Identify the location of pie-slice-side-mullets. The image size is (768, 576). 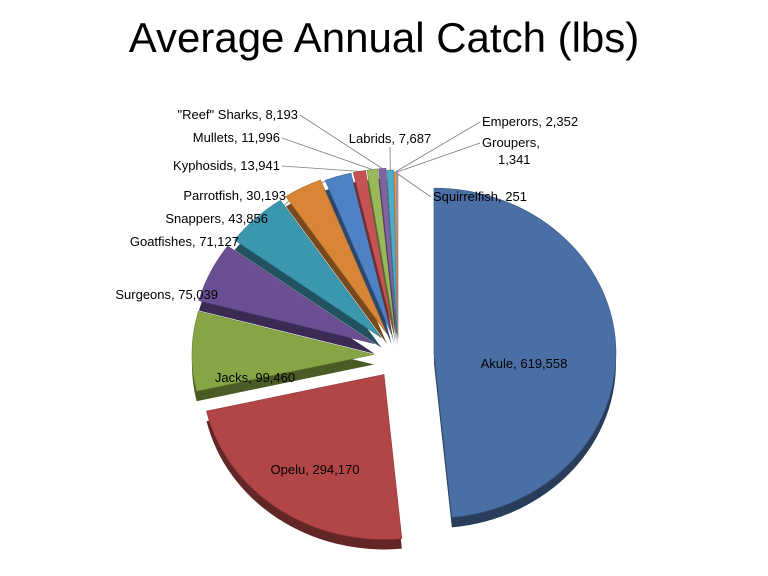
(381, 261).